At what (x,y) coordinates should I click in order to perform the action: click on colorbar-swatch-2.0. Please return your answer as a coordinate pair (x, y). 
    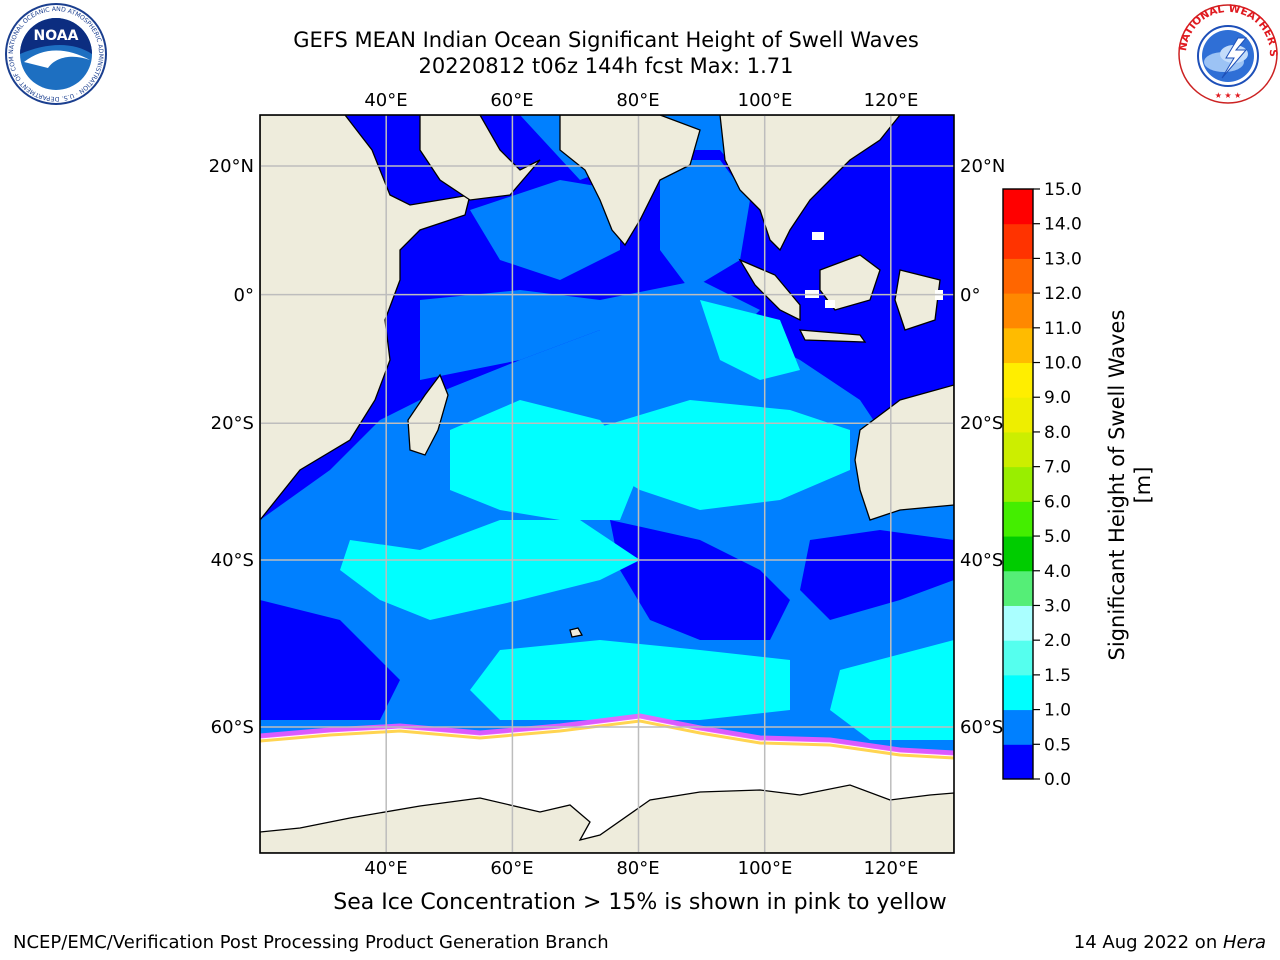
    Looking at the image, I should click on (1018, 623).